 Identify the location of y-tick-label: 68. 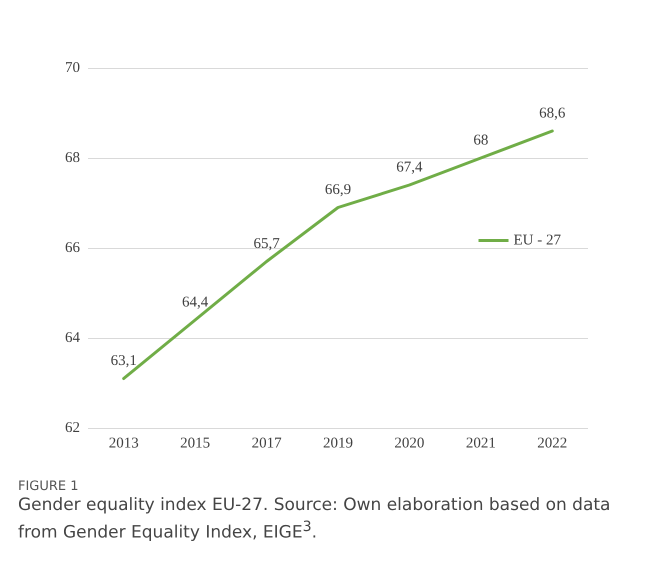
(72, 158).